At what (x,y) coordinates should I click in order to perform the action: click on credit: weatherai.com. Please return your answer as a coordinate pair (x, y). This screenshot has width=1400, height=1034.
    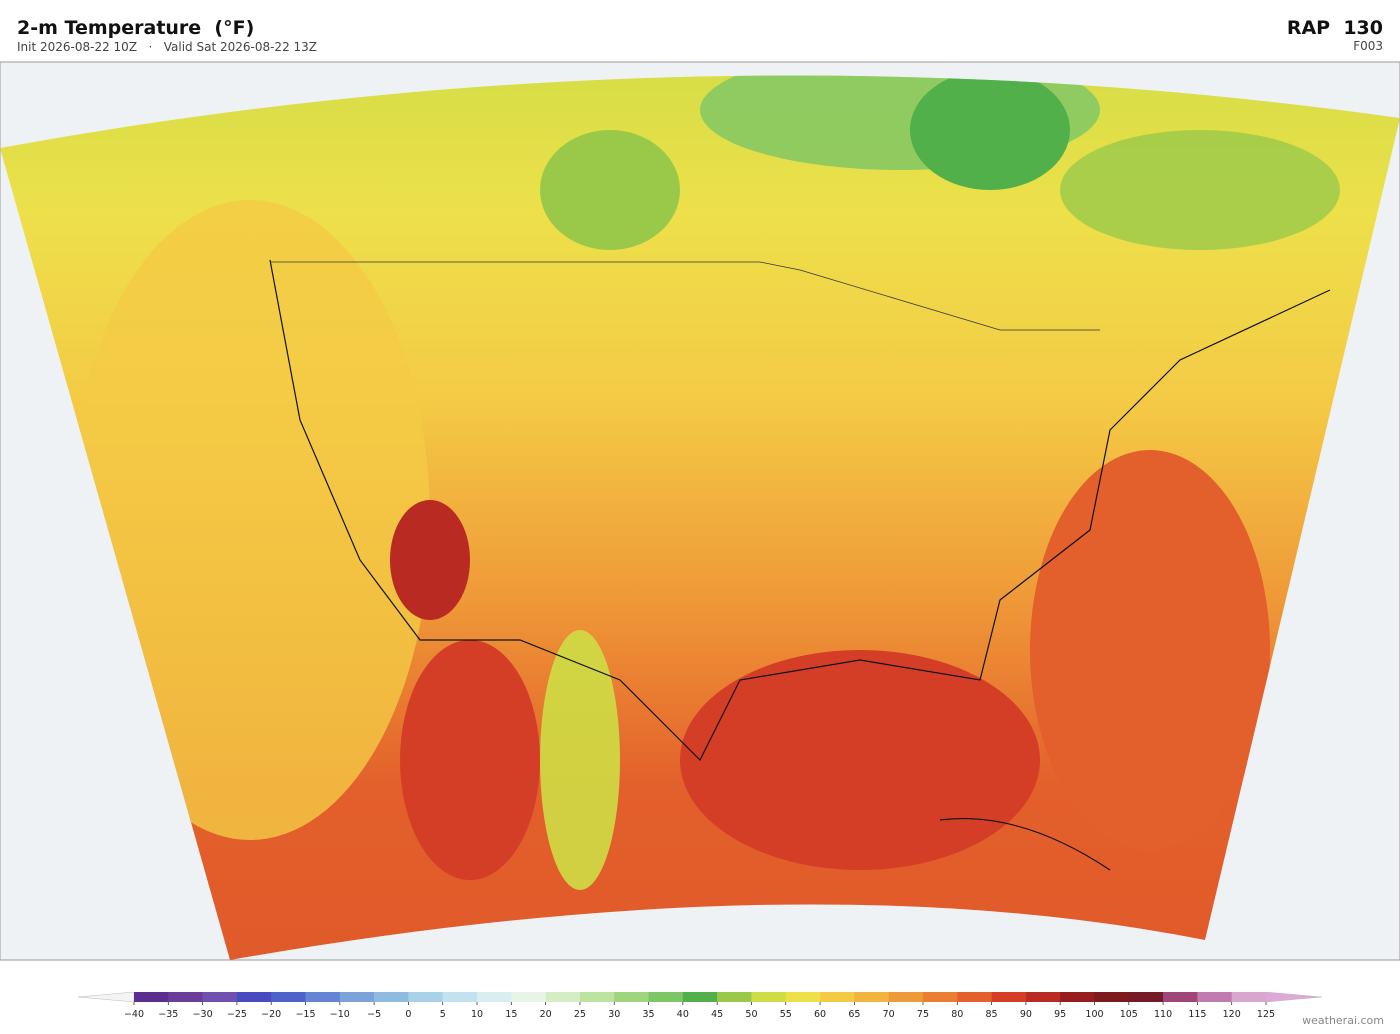
    Looking at the image, I should click on (1343, 1020).